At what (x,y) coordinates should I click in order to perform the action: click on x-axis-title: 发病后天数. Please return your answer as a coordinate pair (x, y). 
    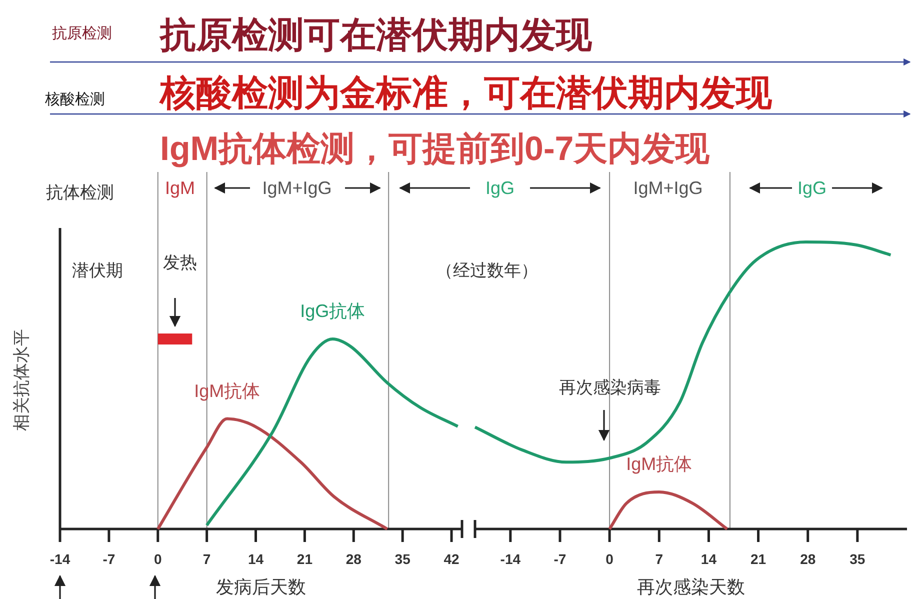
    Looking at the image, I should click on (261, 587).